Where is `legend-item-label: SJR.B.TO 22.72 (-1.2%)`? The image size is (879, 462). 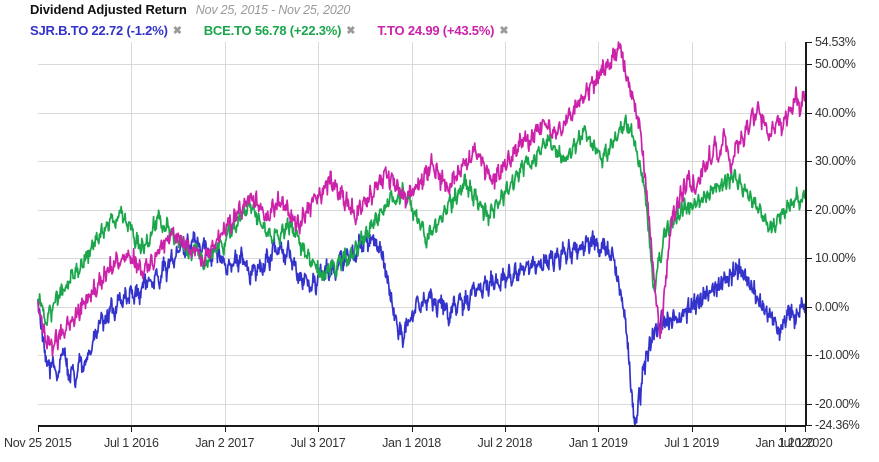 legend-item-label: SJR.B.TO 22.72 (-1.2%) is located at coordinates (99, 30).